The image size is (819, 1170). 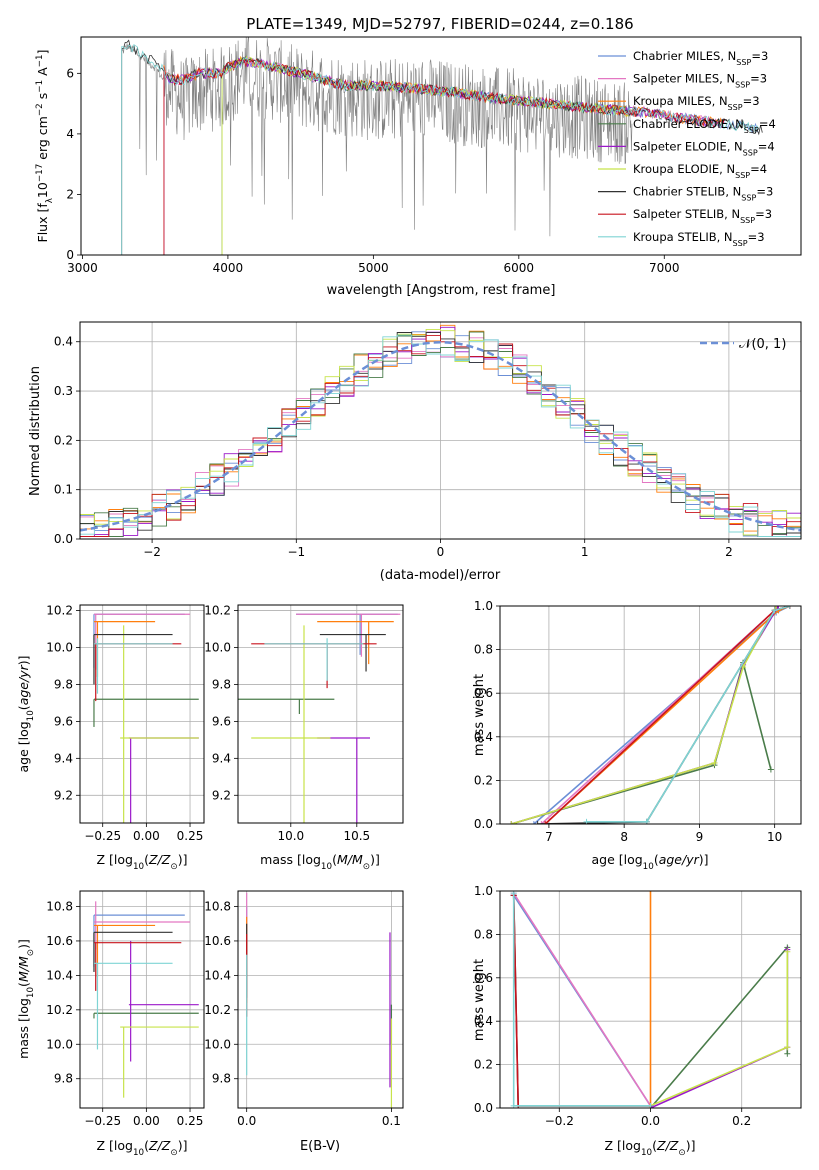 What do you see at coordinates (700, 81) in the screenshot?
I see `legend-label: Salpeter MILES, NSSP=3` at bounding box center [700, 81].